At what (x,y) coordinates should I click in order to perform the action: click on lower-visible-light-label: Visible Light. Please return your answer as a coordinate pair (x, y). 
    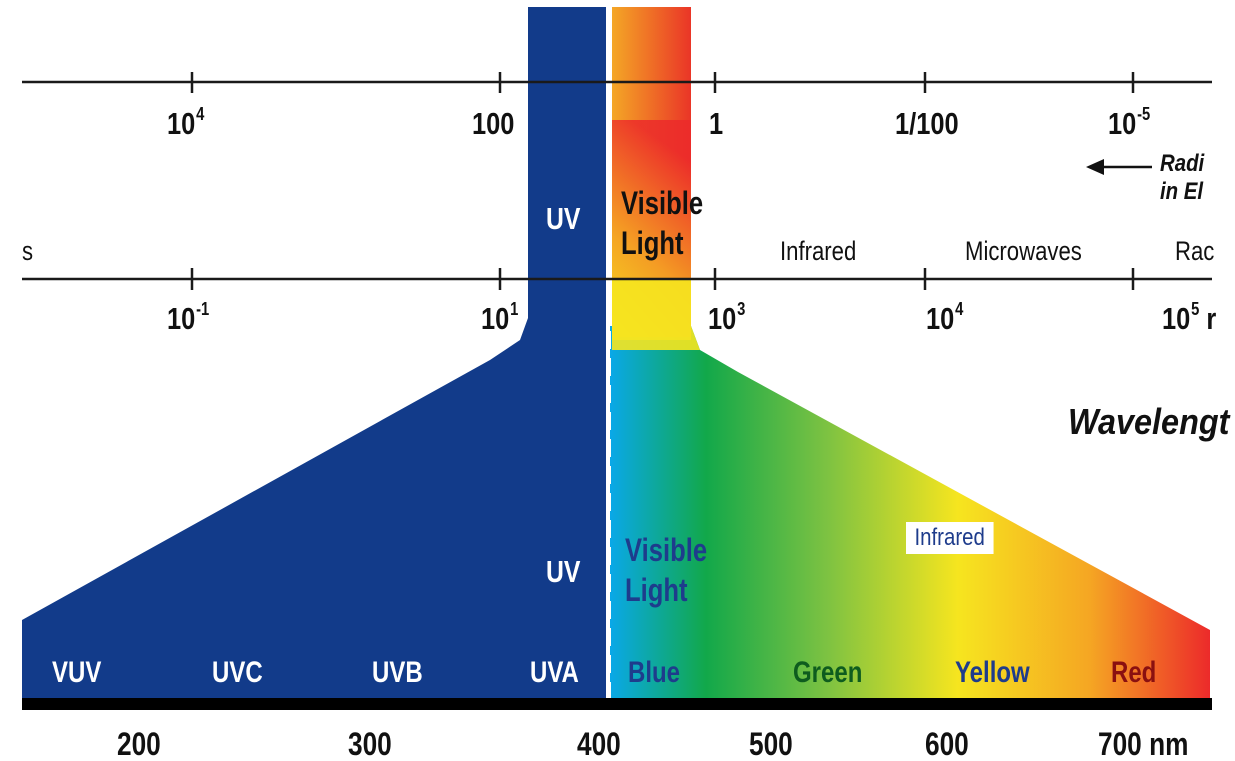
    Looking at the image, I should click on (666, 570).